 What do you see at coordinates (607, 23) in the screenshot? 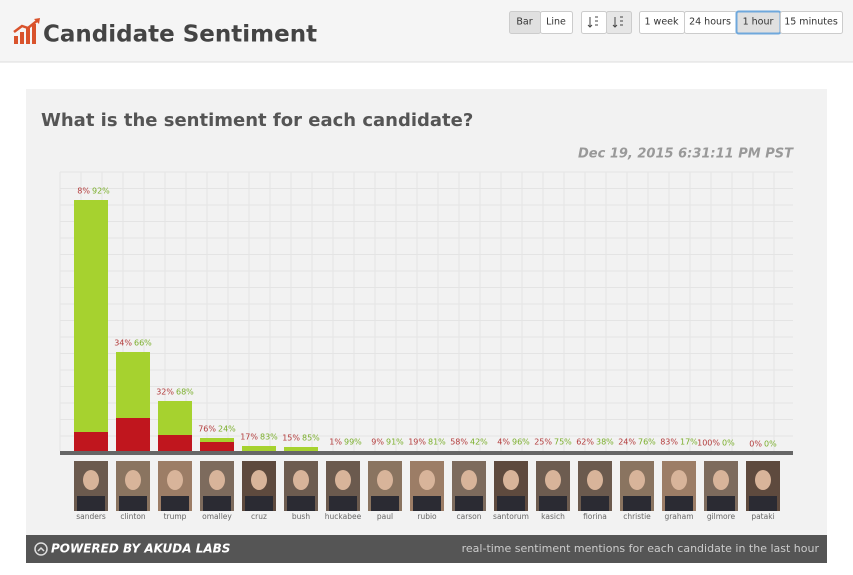
I see `sort-buttons` at bounding box center [607, 23].